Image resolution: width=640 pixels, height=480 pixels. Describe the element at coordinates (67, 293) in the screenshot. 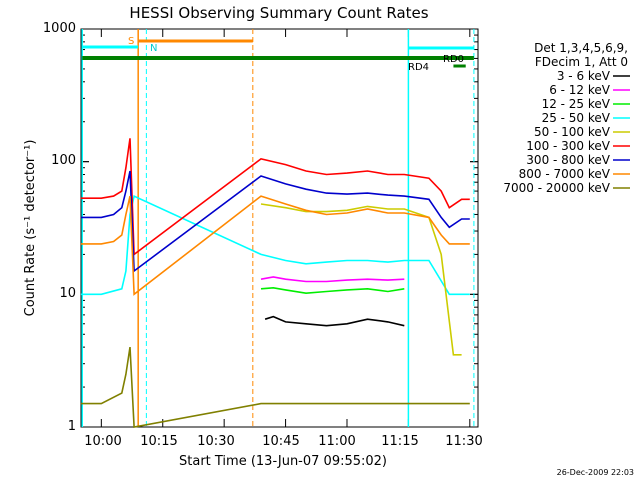

I see `y-tick-label: 10` at that location.